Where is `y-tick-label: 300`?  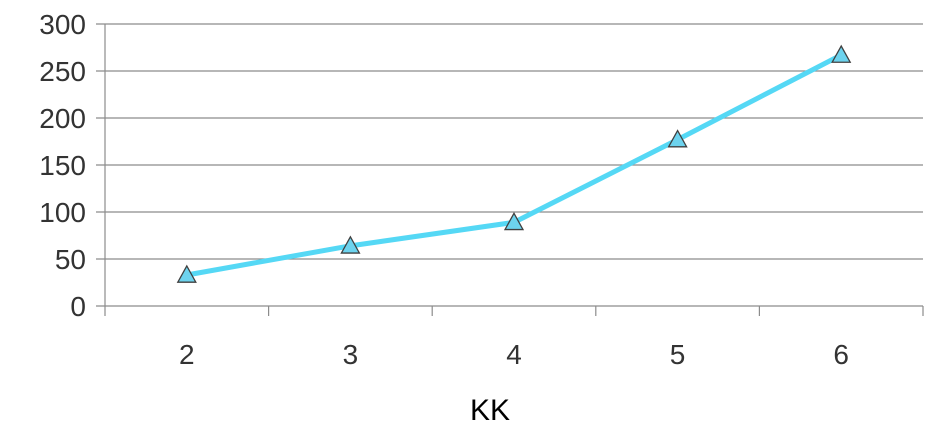
y-tick-label: 300 is located at coordinates (62, 24).